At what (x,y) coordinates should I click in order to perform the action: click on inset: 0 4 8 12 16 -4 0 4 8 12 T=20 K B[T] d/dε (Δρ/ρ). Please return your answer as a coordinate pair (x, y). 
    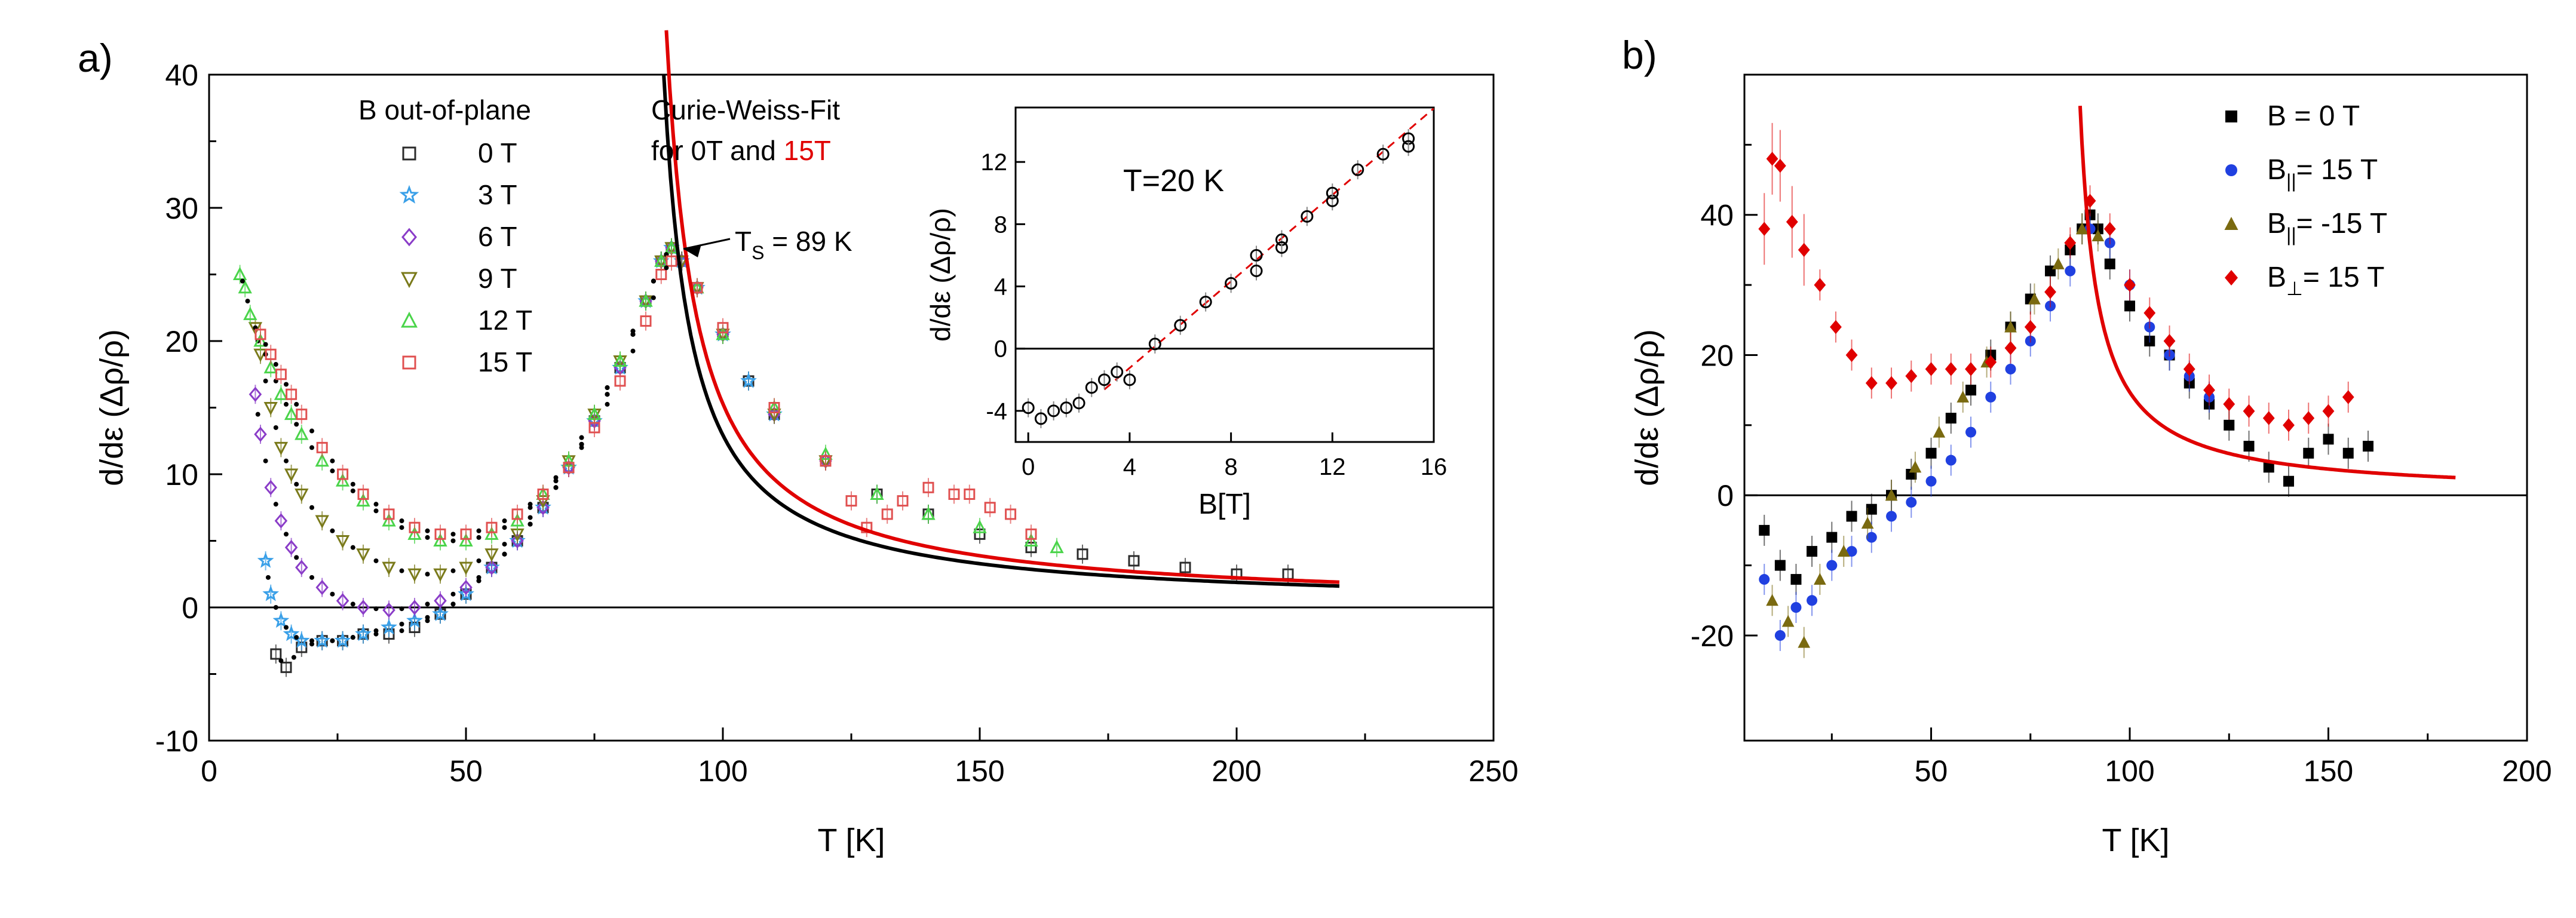
    Looking at the image, I should click on (1186, 313).